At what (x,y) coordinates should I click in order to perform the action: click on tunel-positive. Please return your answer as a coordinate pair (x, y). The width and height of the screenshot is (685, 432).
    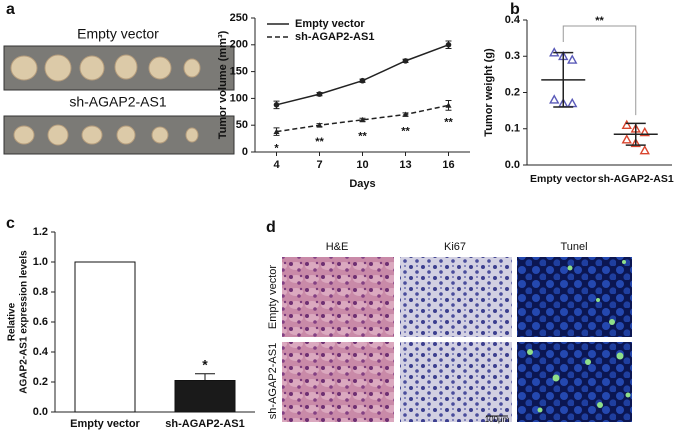
    Looking at the image, I should click on (579, 336).